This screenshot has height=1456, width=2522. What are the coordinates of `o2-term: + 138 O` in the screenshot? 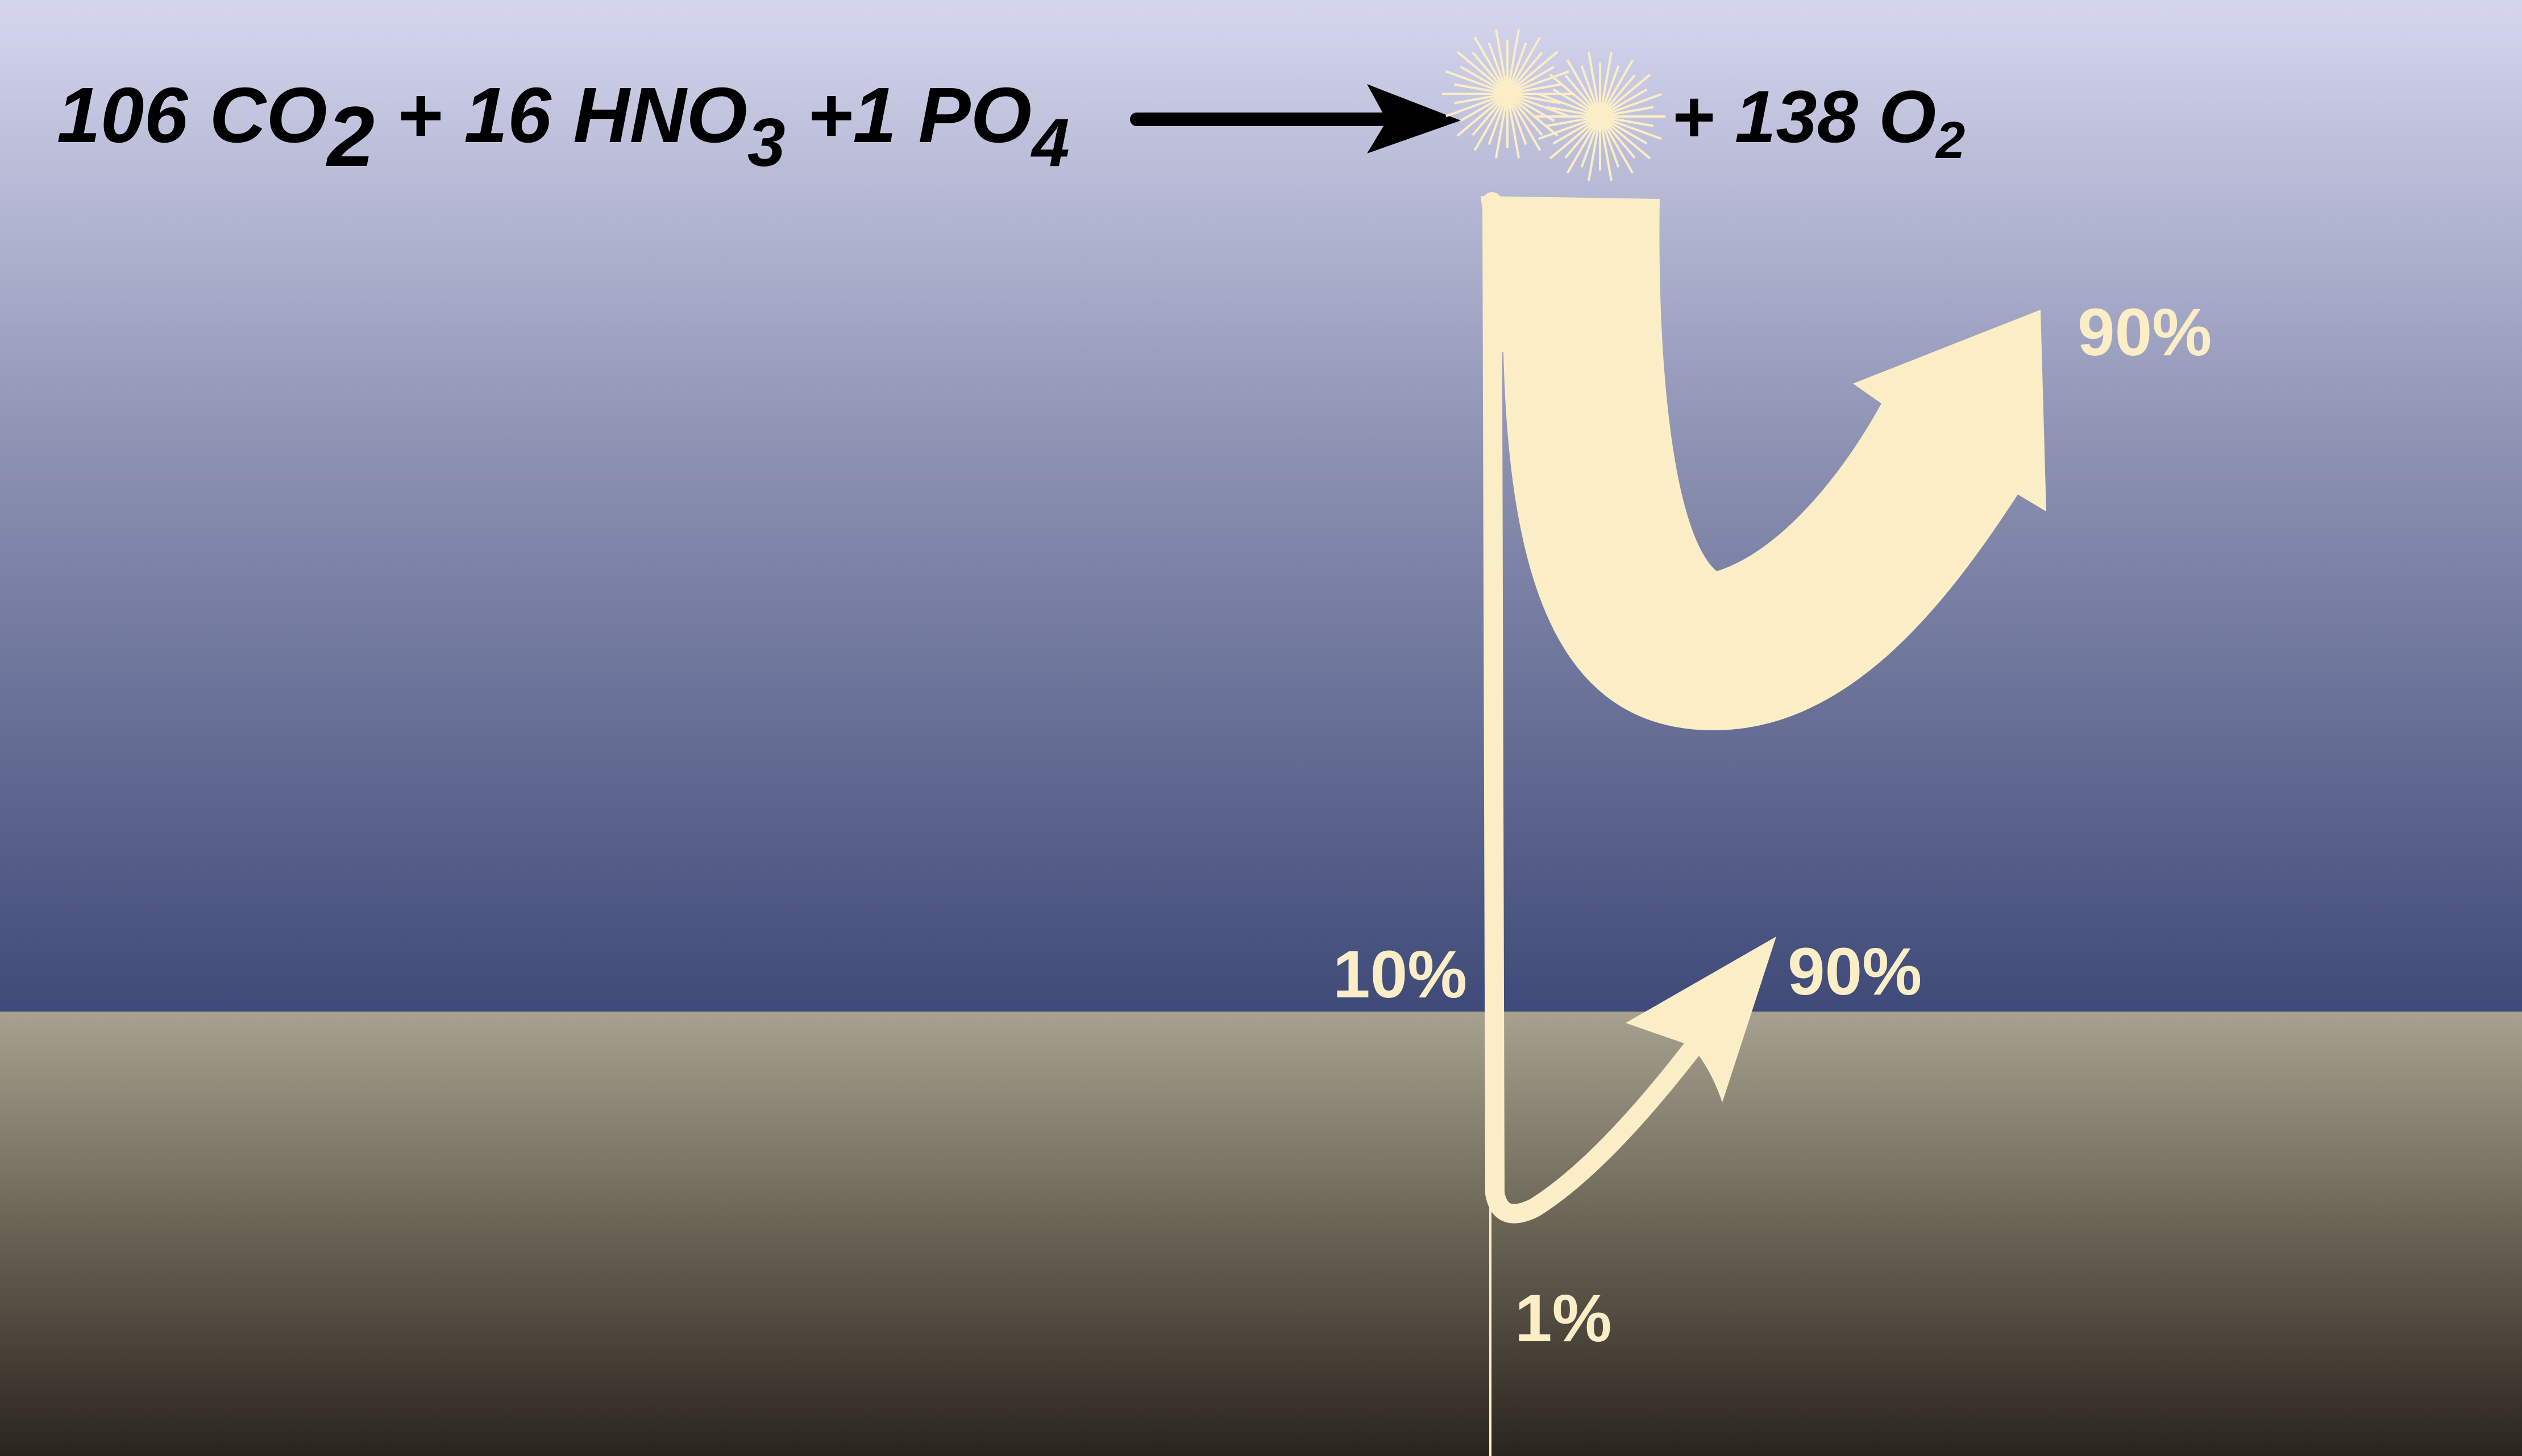 It's located at (1803, 116).